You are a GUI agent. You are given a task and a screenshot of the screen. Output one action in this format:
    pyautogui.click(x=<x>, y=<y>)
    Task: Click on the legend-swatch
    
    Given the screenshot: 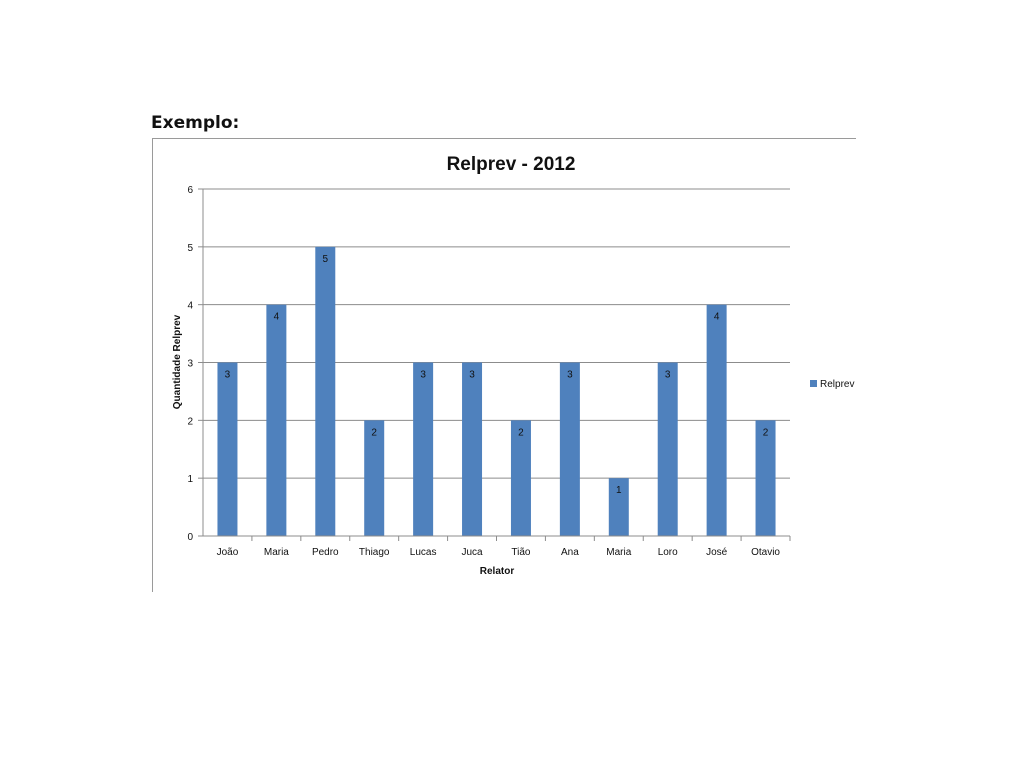 What is the action you would take?
    pyautogui.click(x=813, y=383)
    